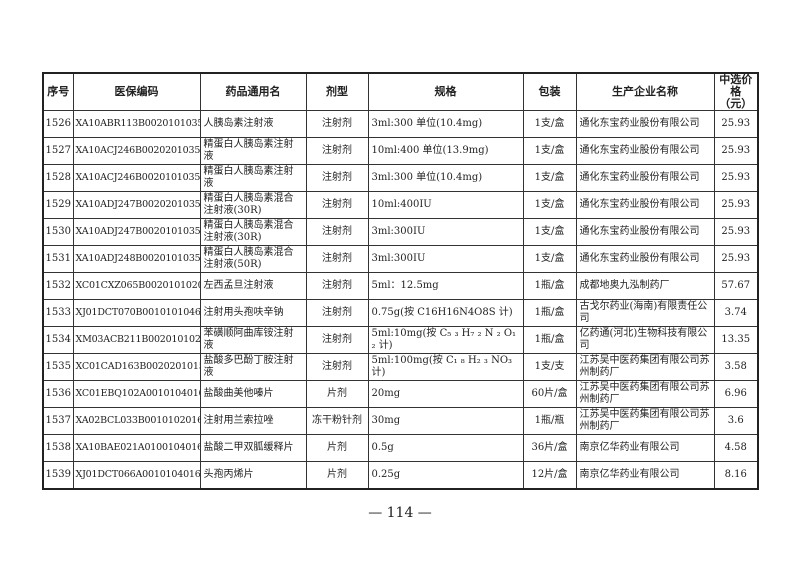 Image resolution: width=800 pixels, height=565 pixels. What do you see at coordinates (136, 367) in the screenshot?
I see `cell-insurance-code: XC01CAD163B002020101504` at bounding box center [136, 367].